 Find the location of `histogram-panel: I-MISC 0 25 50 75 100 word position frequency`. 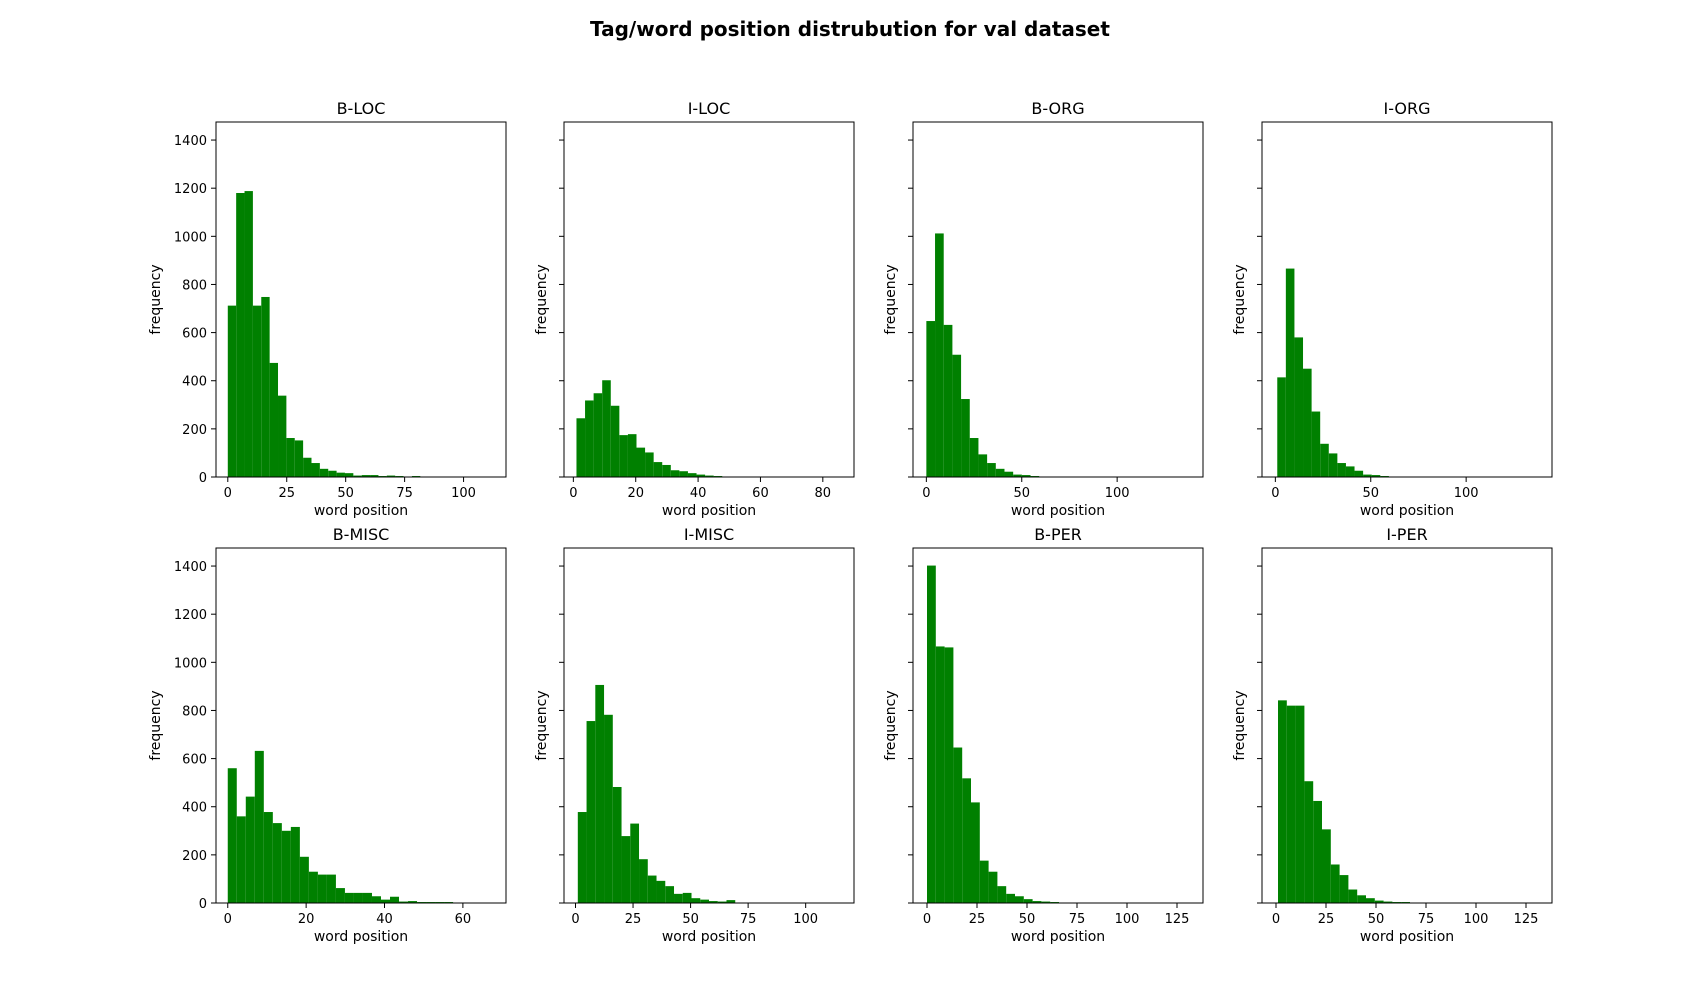

histogram-panel: I-MISC 0 25 50 75 100 word position frequency is located at coordinates (694, 735).